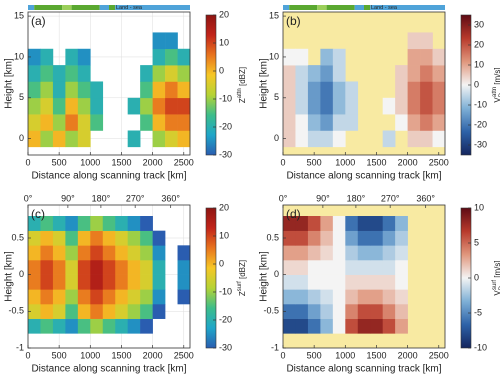 The width and height of the screenshot is (500, 377). I want to click on x-tick-label: 2500, so click(439, 162).